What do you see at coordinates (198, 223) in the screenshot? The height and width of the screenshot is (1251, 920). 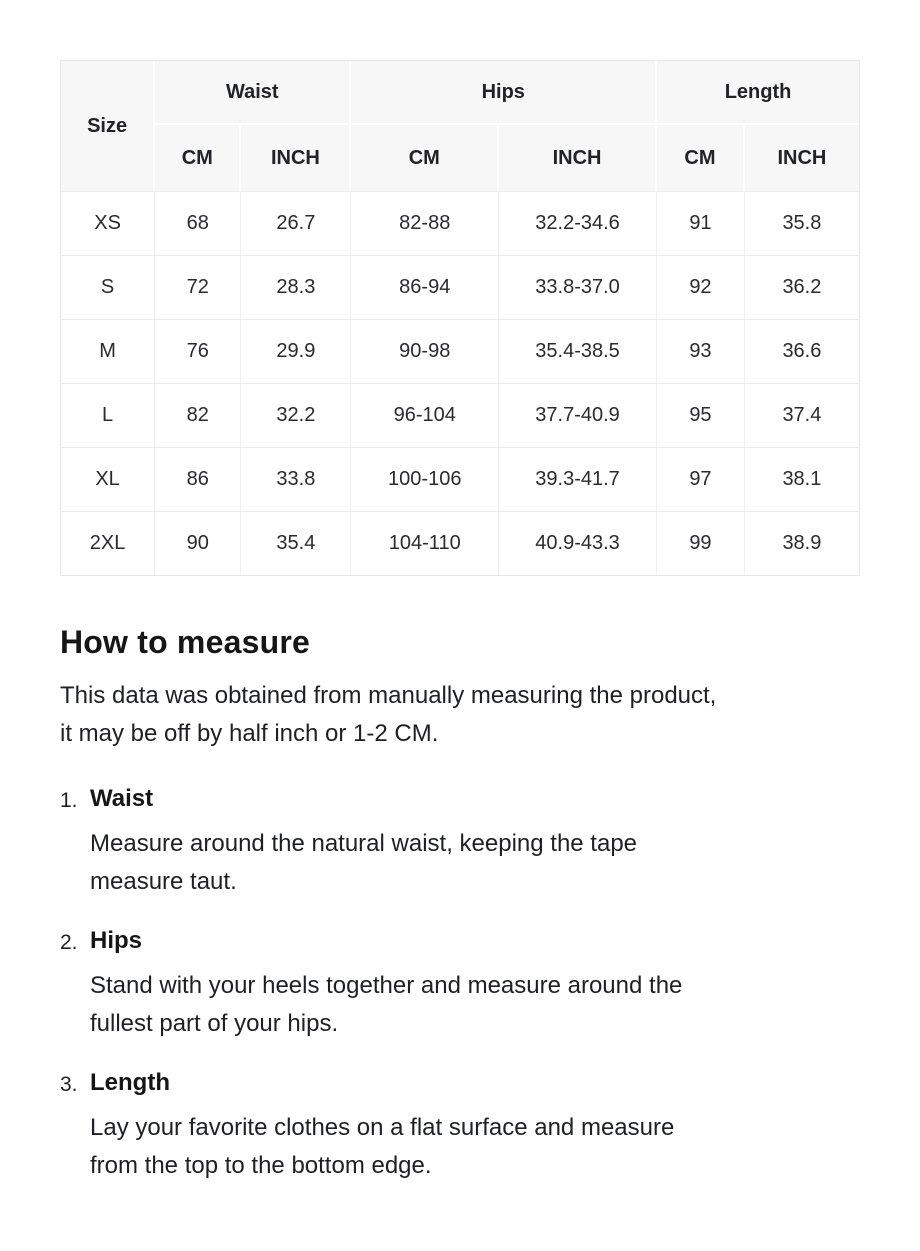 I see `waist-cm-cell: 68` at bounding box center [198, 223].